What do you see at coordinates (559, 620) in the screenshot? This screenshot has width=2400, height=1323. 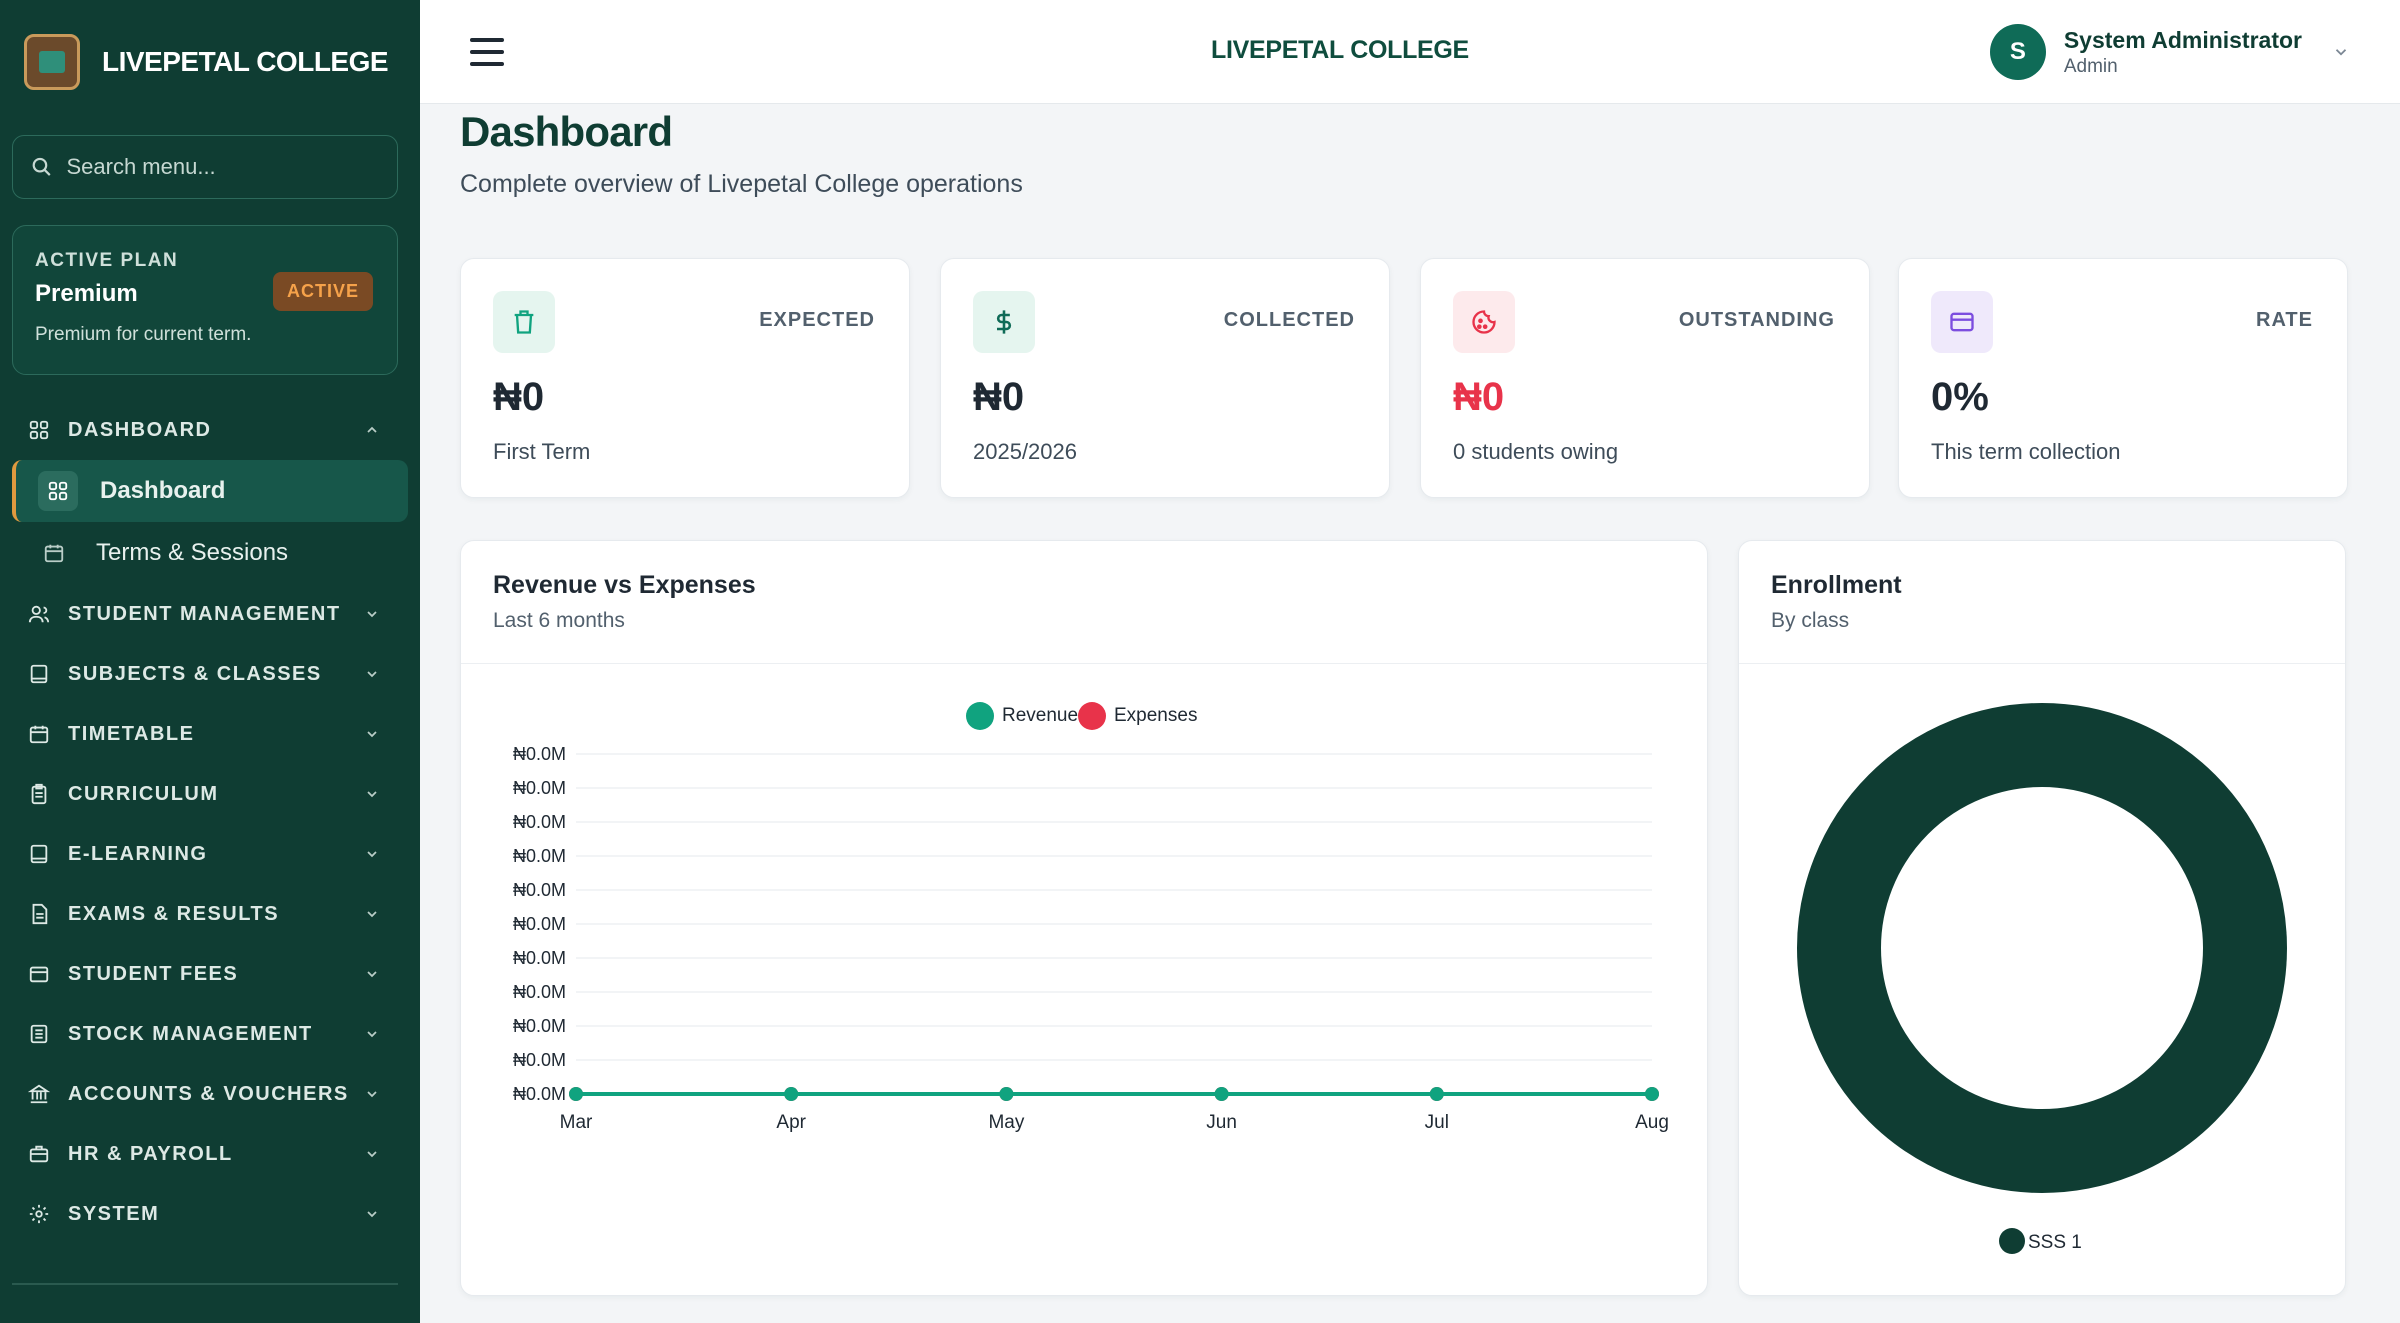 I see `panel-subtitle: Last 6 months` at bounding box center [559, 620].